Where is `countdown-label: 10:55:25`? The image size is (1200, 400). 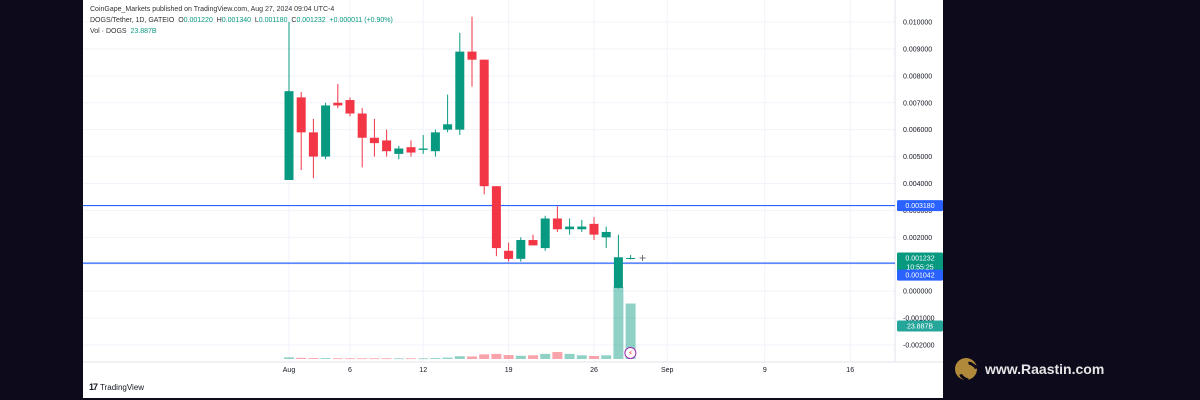 countdown-label: 10:55:25 is located at coordinates (919, 268).